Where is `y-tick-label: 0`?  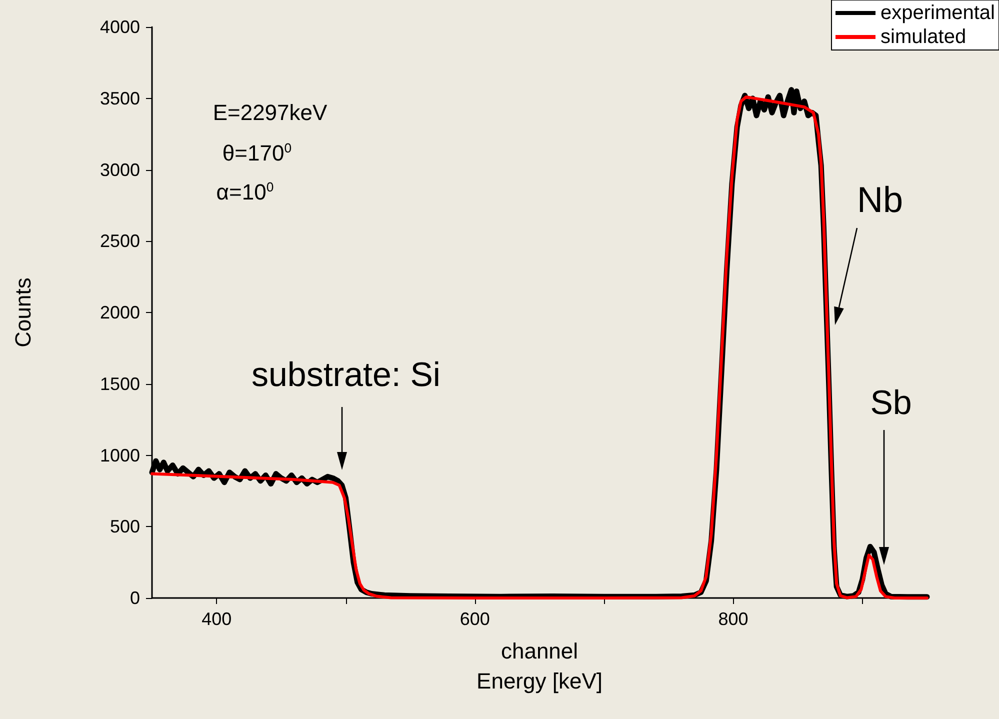 y-tick-label: 0 is located at coordinates (135, 598).